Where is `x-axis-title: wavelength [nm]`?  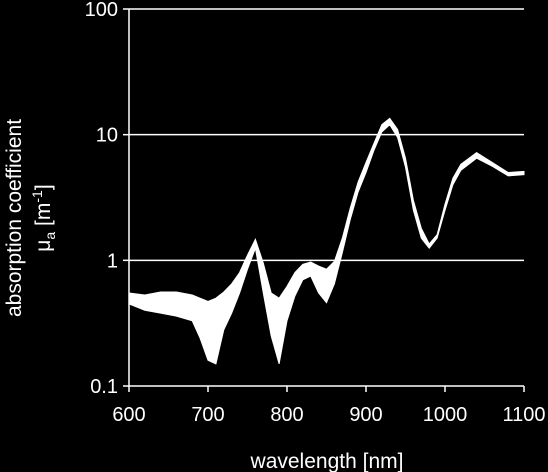 x-axis-title: wavelength [nm] is located at coordinates (327, 461).